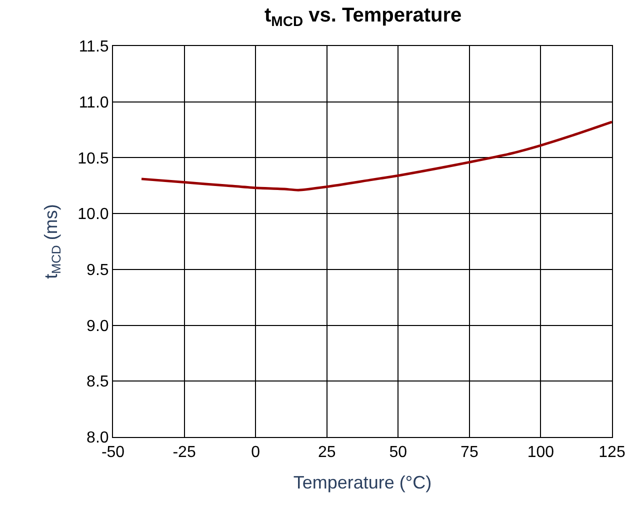 The image size is (637, 512). What do you see at coordinates (376, 156) in the screenshot?
I see `line-series` at bounding box center [376, 156].